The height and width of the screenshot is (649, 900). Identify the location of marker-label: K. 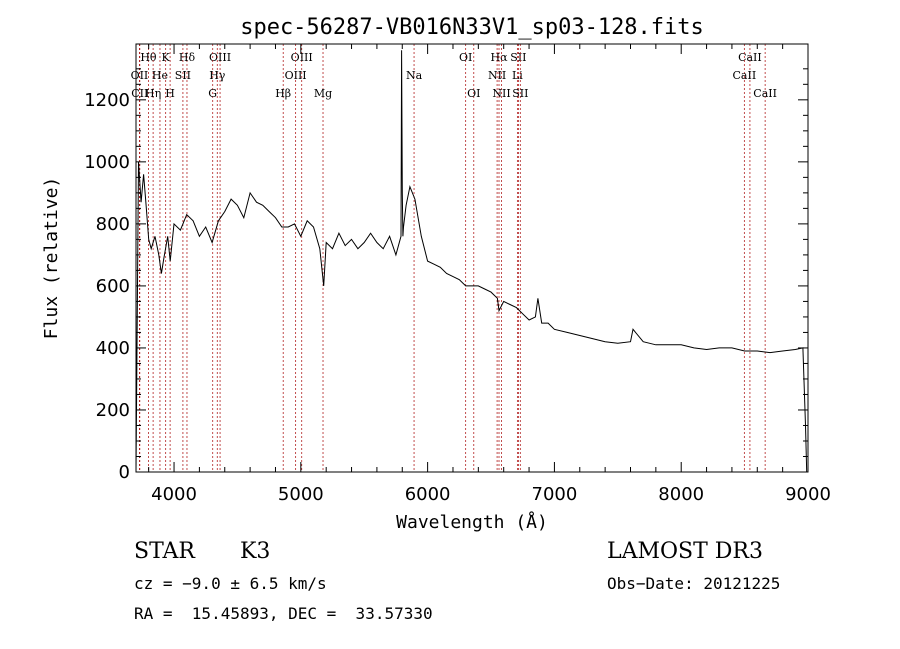
(166, 57).